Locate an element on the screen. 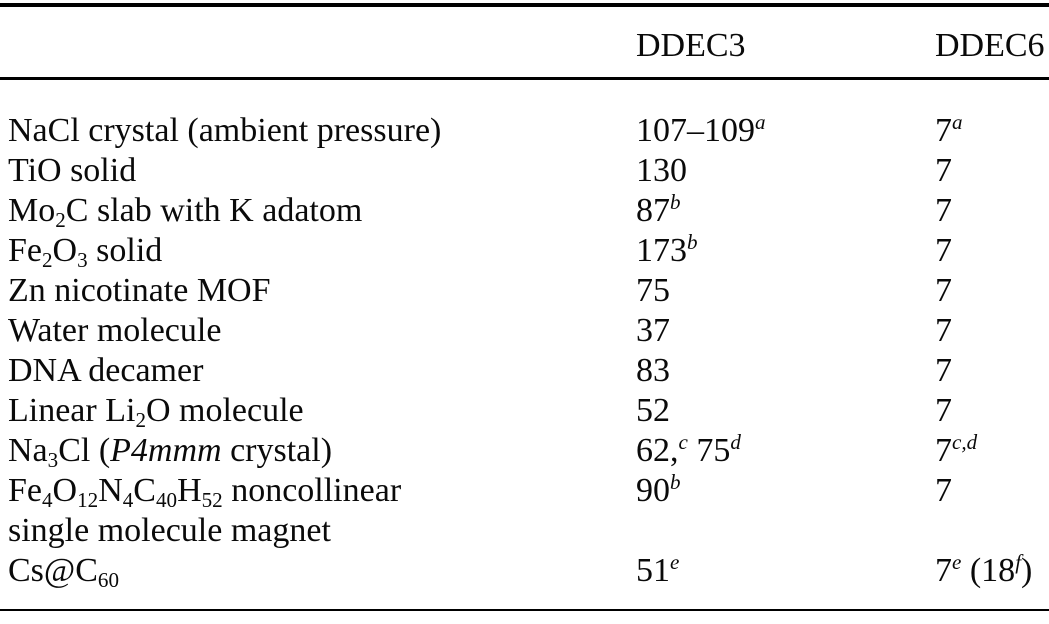  system-cell: NaCl crystal (ambient pressure) is located at coordinates (225, 130).